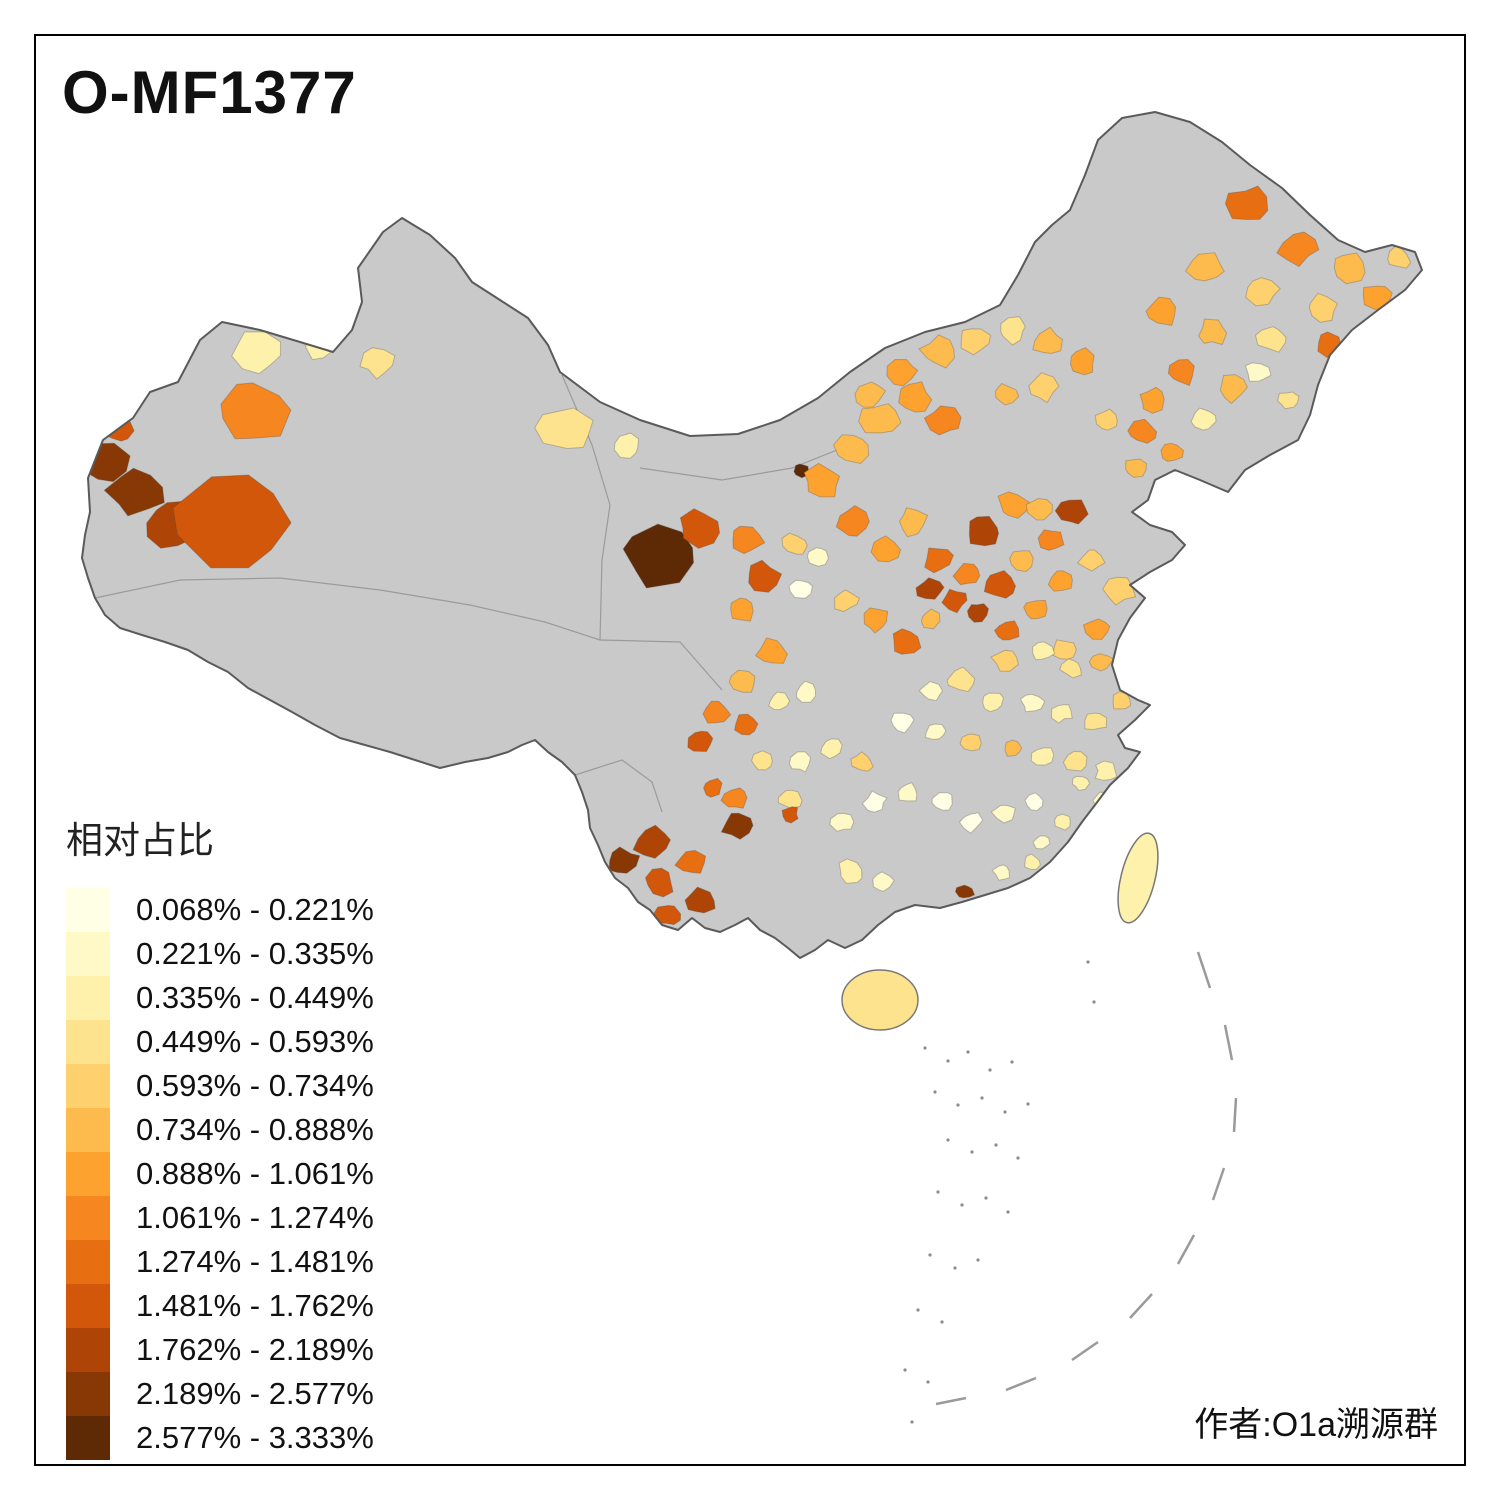 This screenshot has width=1500, height=1500. I want to click on legend-item: 0.449% - 0.593%, so click(220, 1042).